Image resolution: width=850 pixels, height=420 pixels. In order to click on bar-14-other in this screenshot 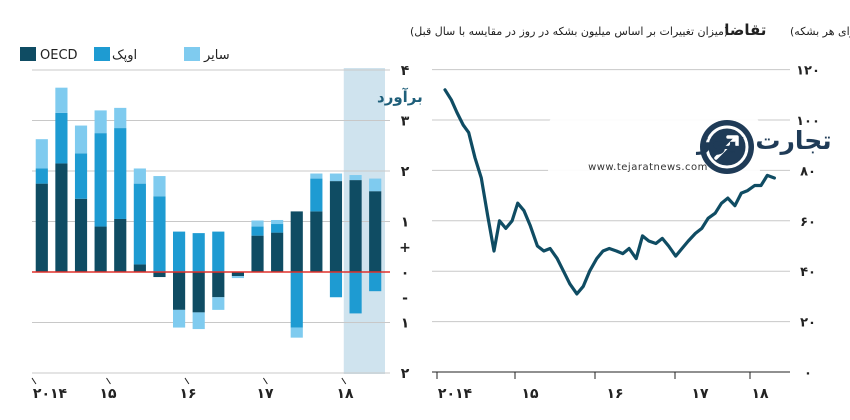, I will do `click(316, 176)`.